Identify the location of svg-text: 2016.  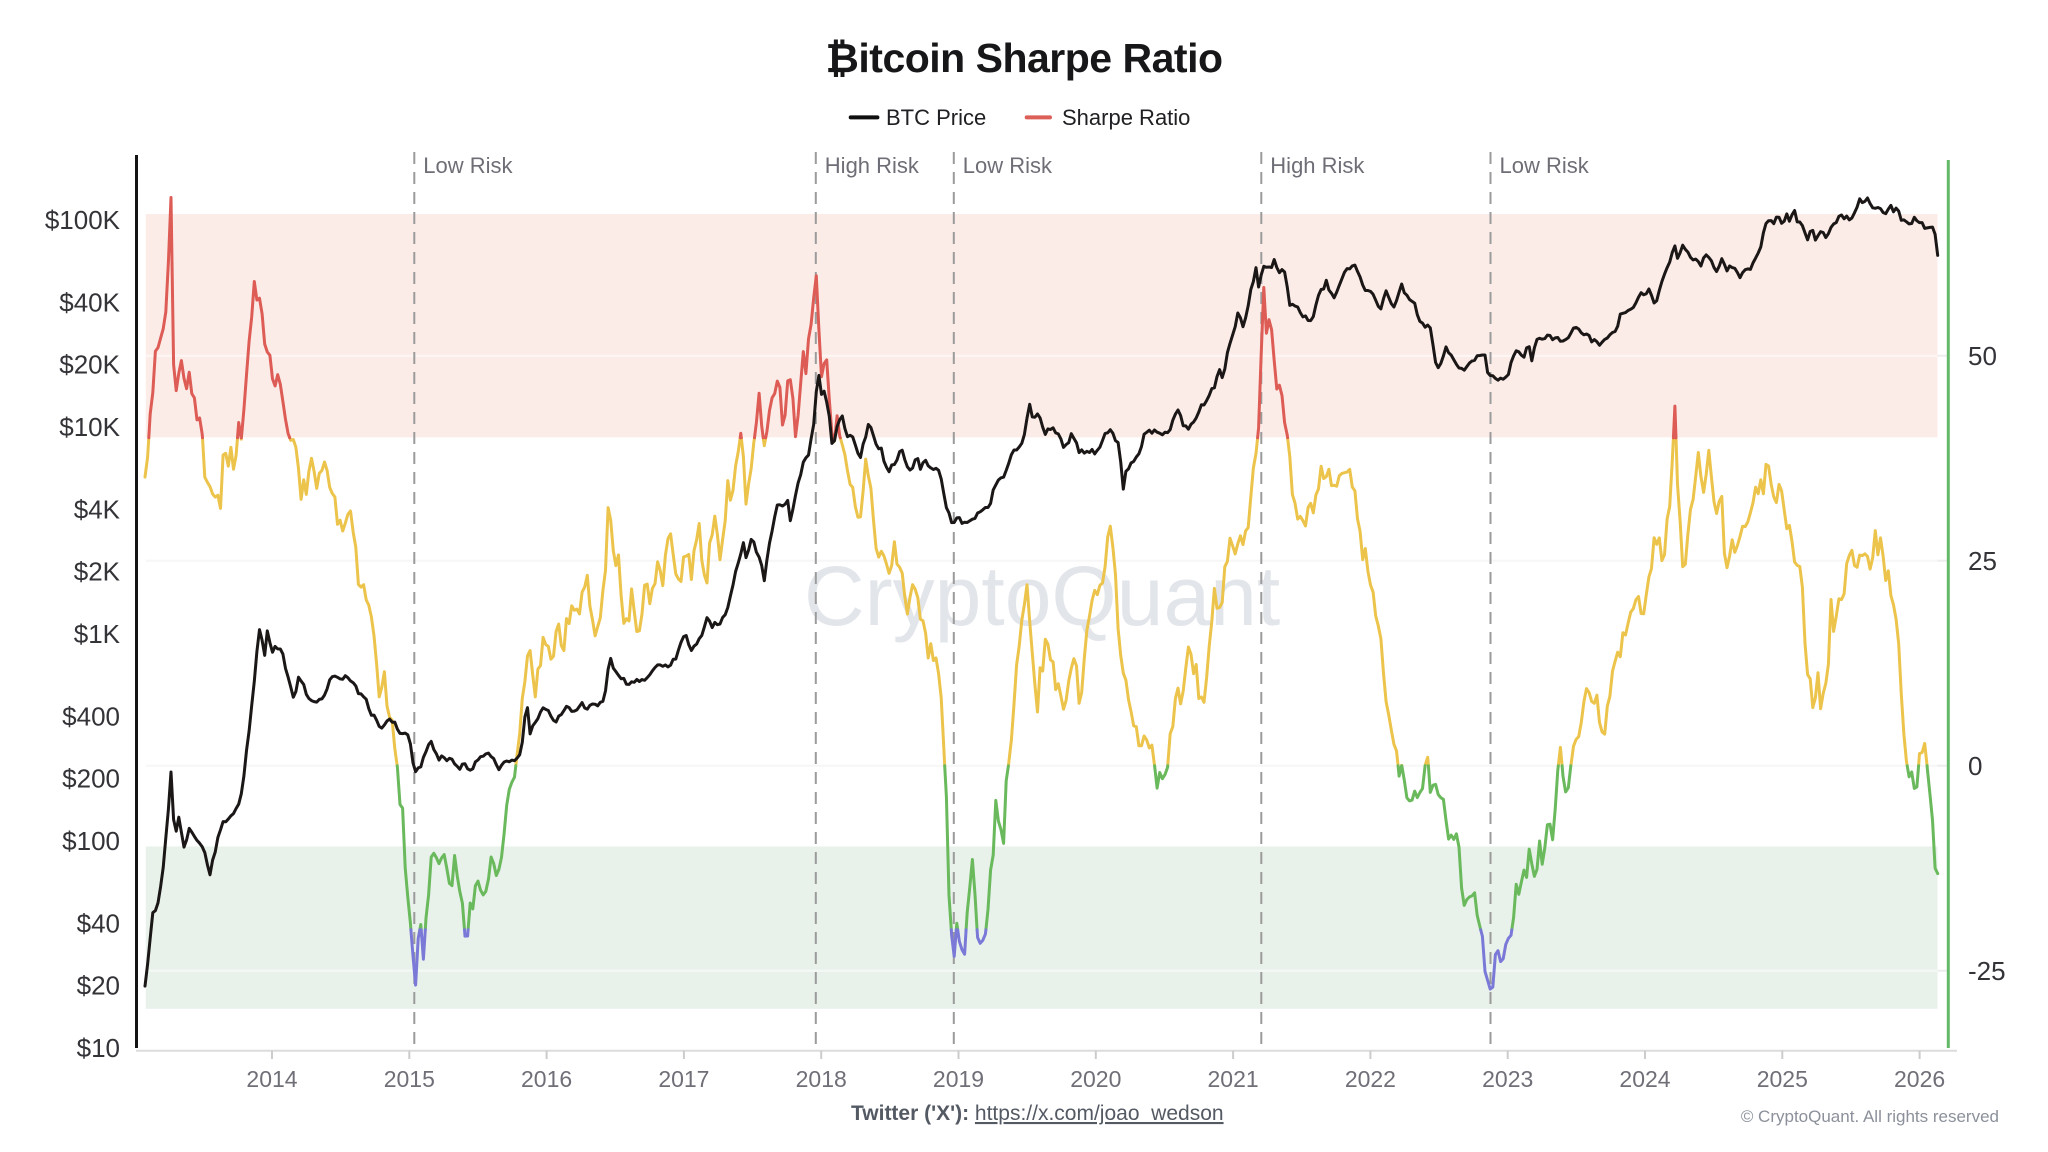
(546, 1079).